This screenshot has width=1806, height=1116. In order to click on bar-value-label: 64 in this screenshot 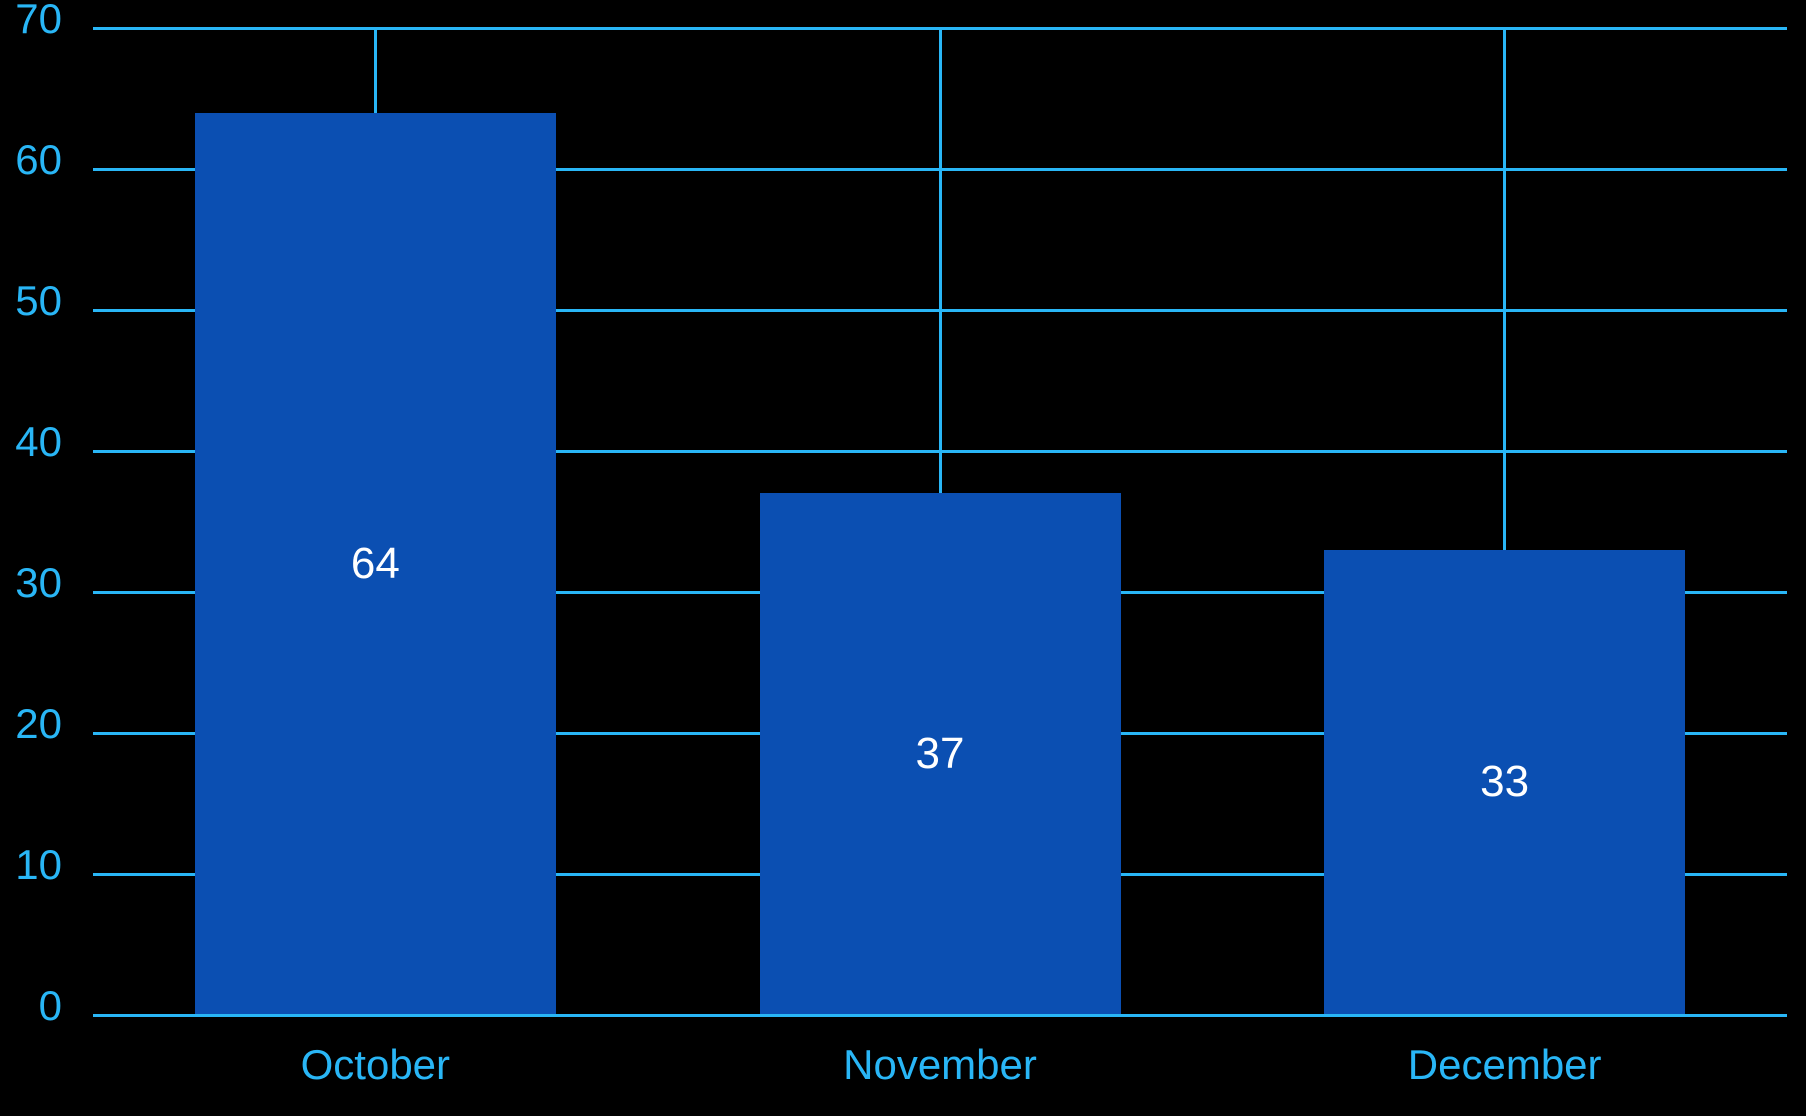, I will do `click(375, 563)`.